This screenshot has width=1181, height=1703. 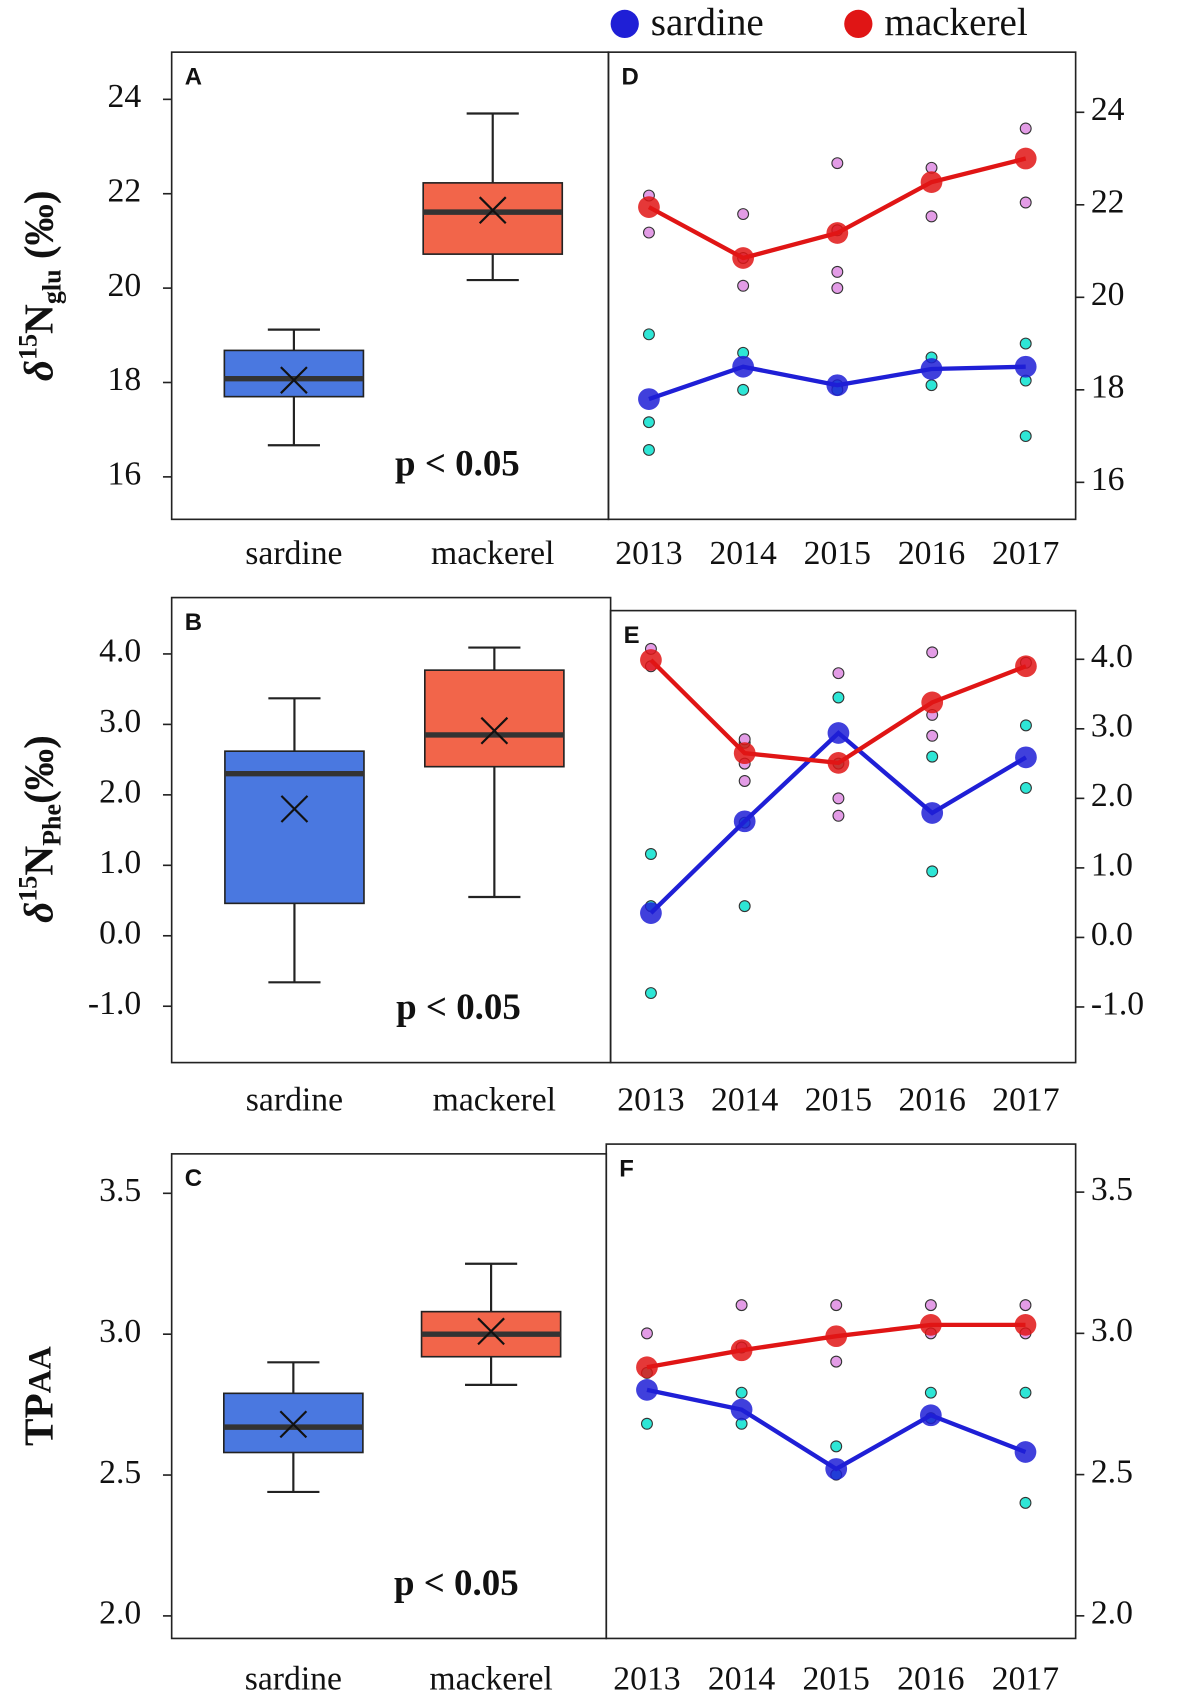 I want to click on panel-letter: F, so click(x=626, y=1168).